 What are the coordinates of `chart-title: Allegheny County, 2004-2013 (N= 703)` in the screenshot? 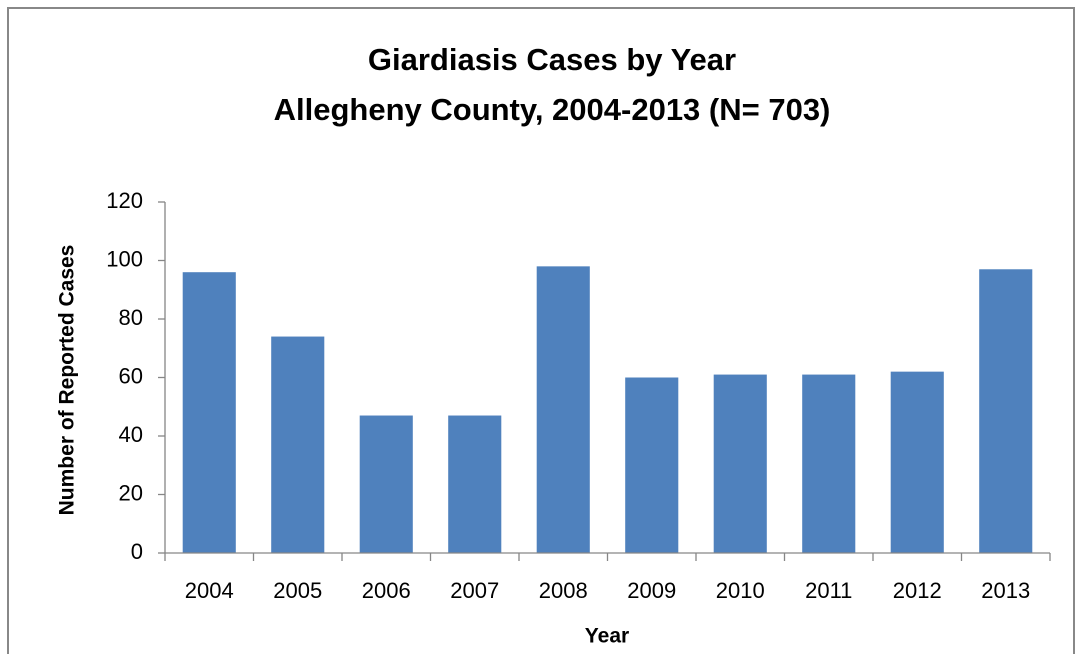 It's located at (552, 109).